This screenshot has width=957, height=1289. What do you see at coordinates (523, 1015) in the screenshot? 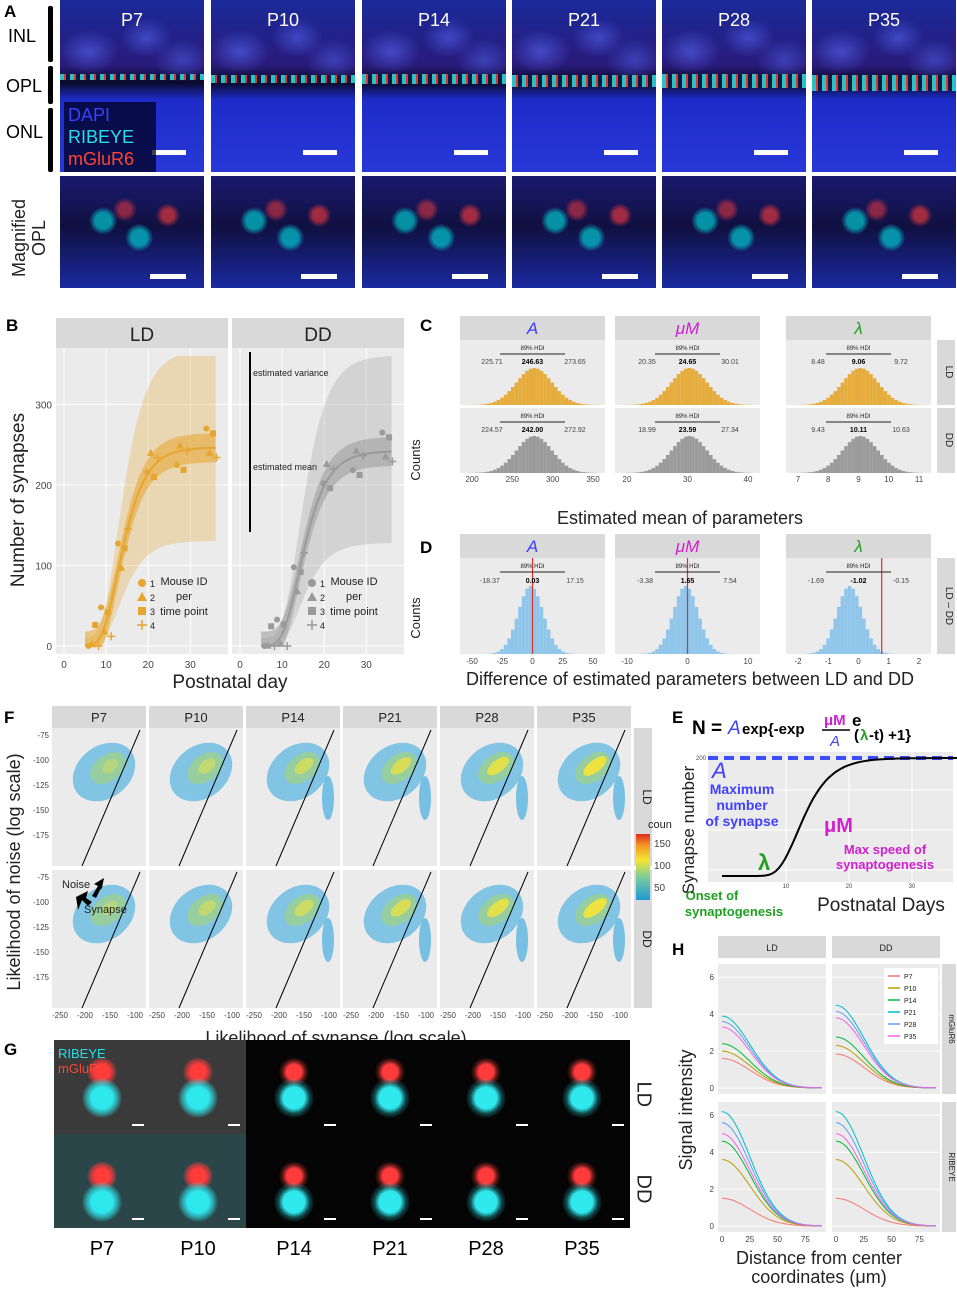
I see `f-xtick: -100` at bounding box center [523, 1015].